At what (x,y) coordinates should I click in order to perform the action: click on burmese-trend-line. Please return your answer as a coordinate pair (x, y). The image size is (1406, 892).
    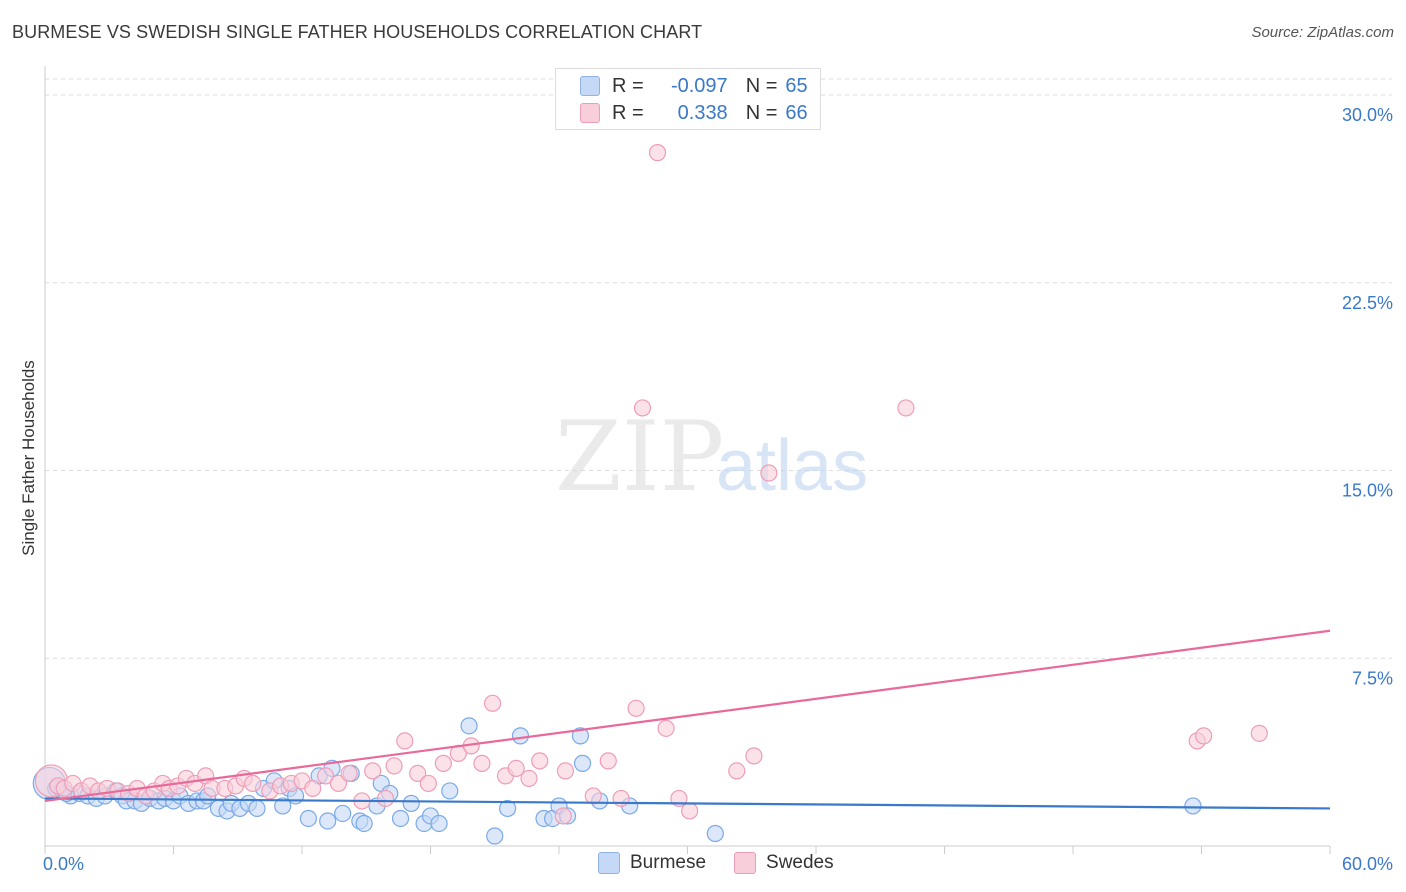
    Looking at the image, I should click on (687, 803).